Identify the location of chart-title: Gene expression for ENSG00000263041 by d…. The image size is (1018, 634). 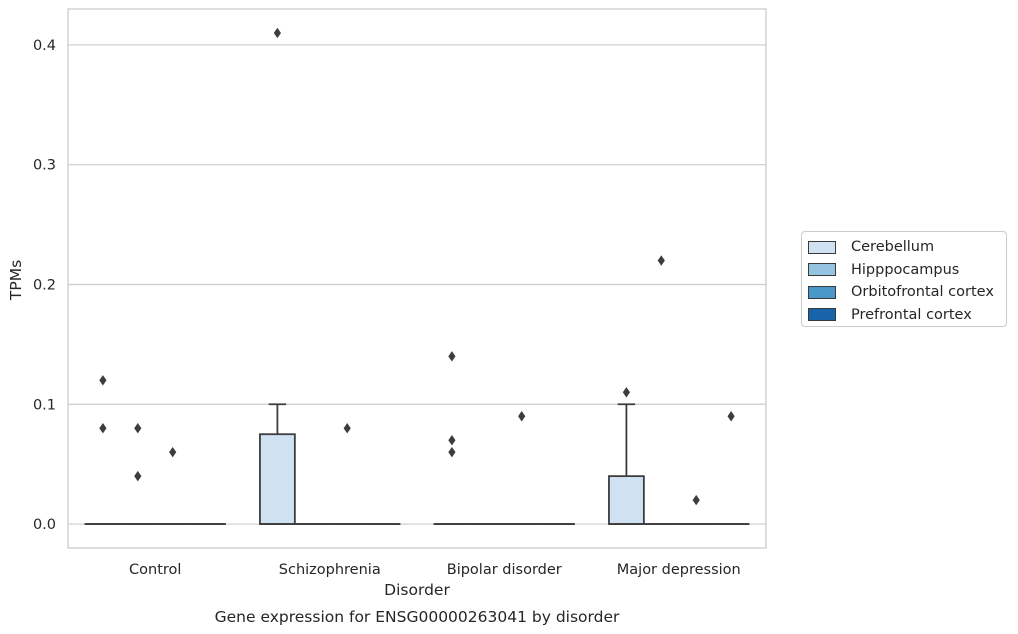
(417, 617).